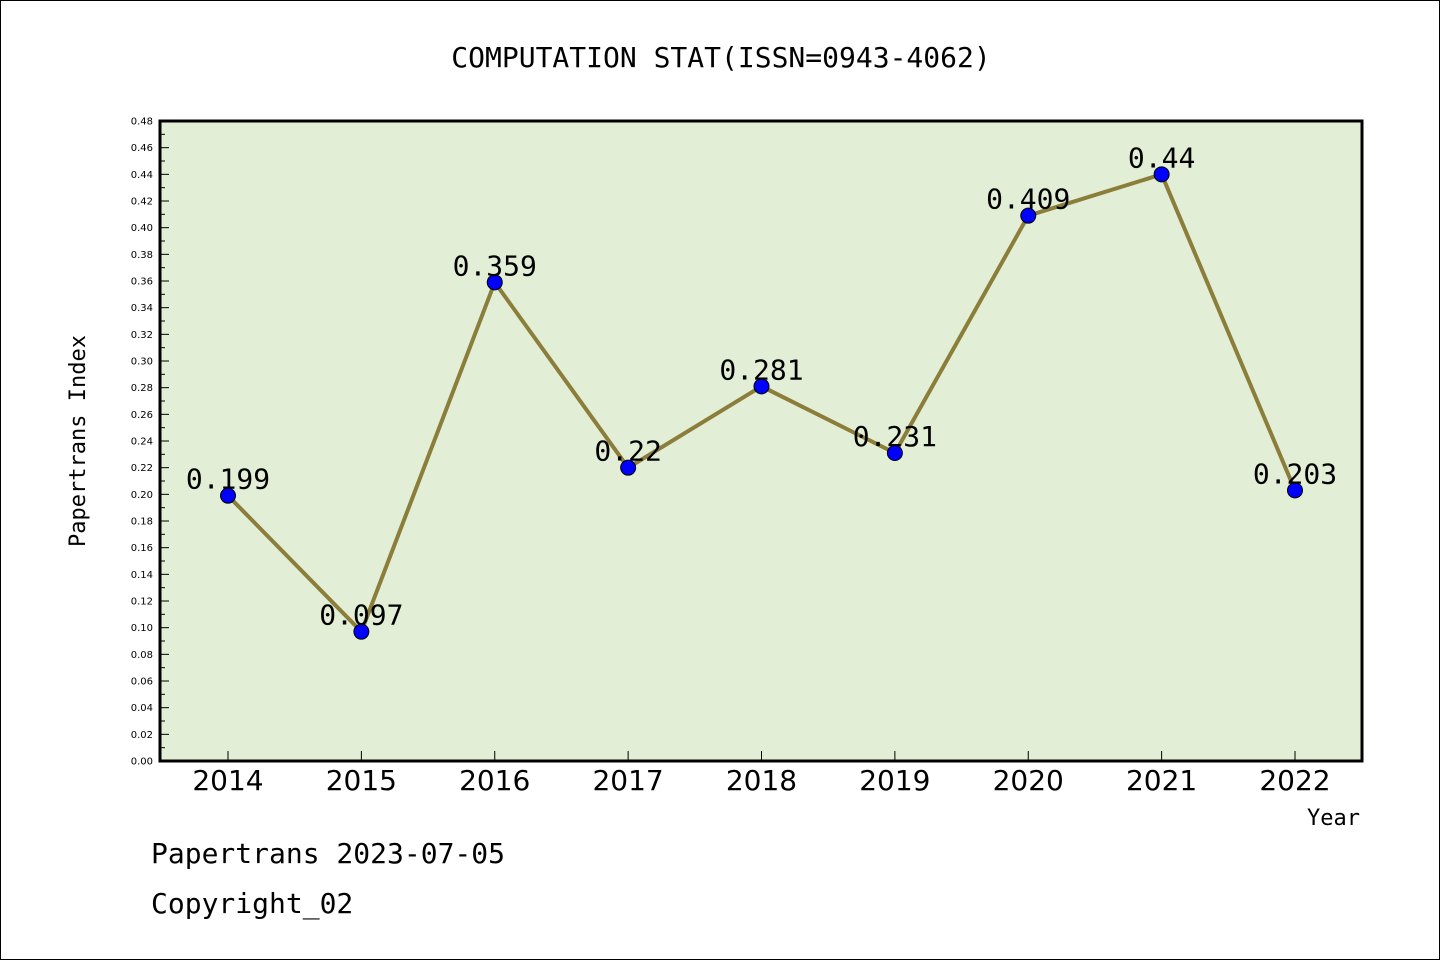 Image resolution: width=1440 pixels, height=960 pixels. I want to click on data-label: 0.097, so click(361, 615).